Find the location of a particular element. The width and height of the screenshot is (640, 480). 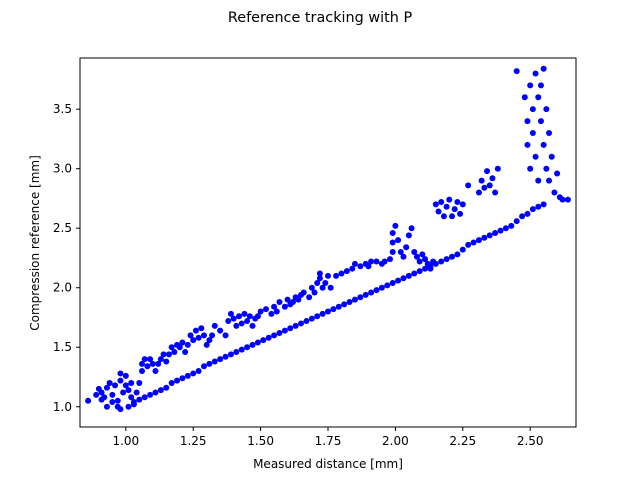

x-tick-label: 1.75 is located at coordinates (328, 441).